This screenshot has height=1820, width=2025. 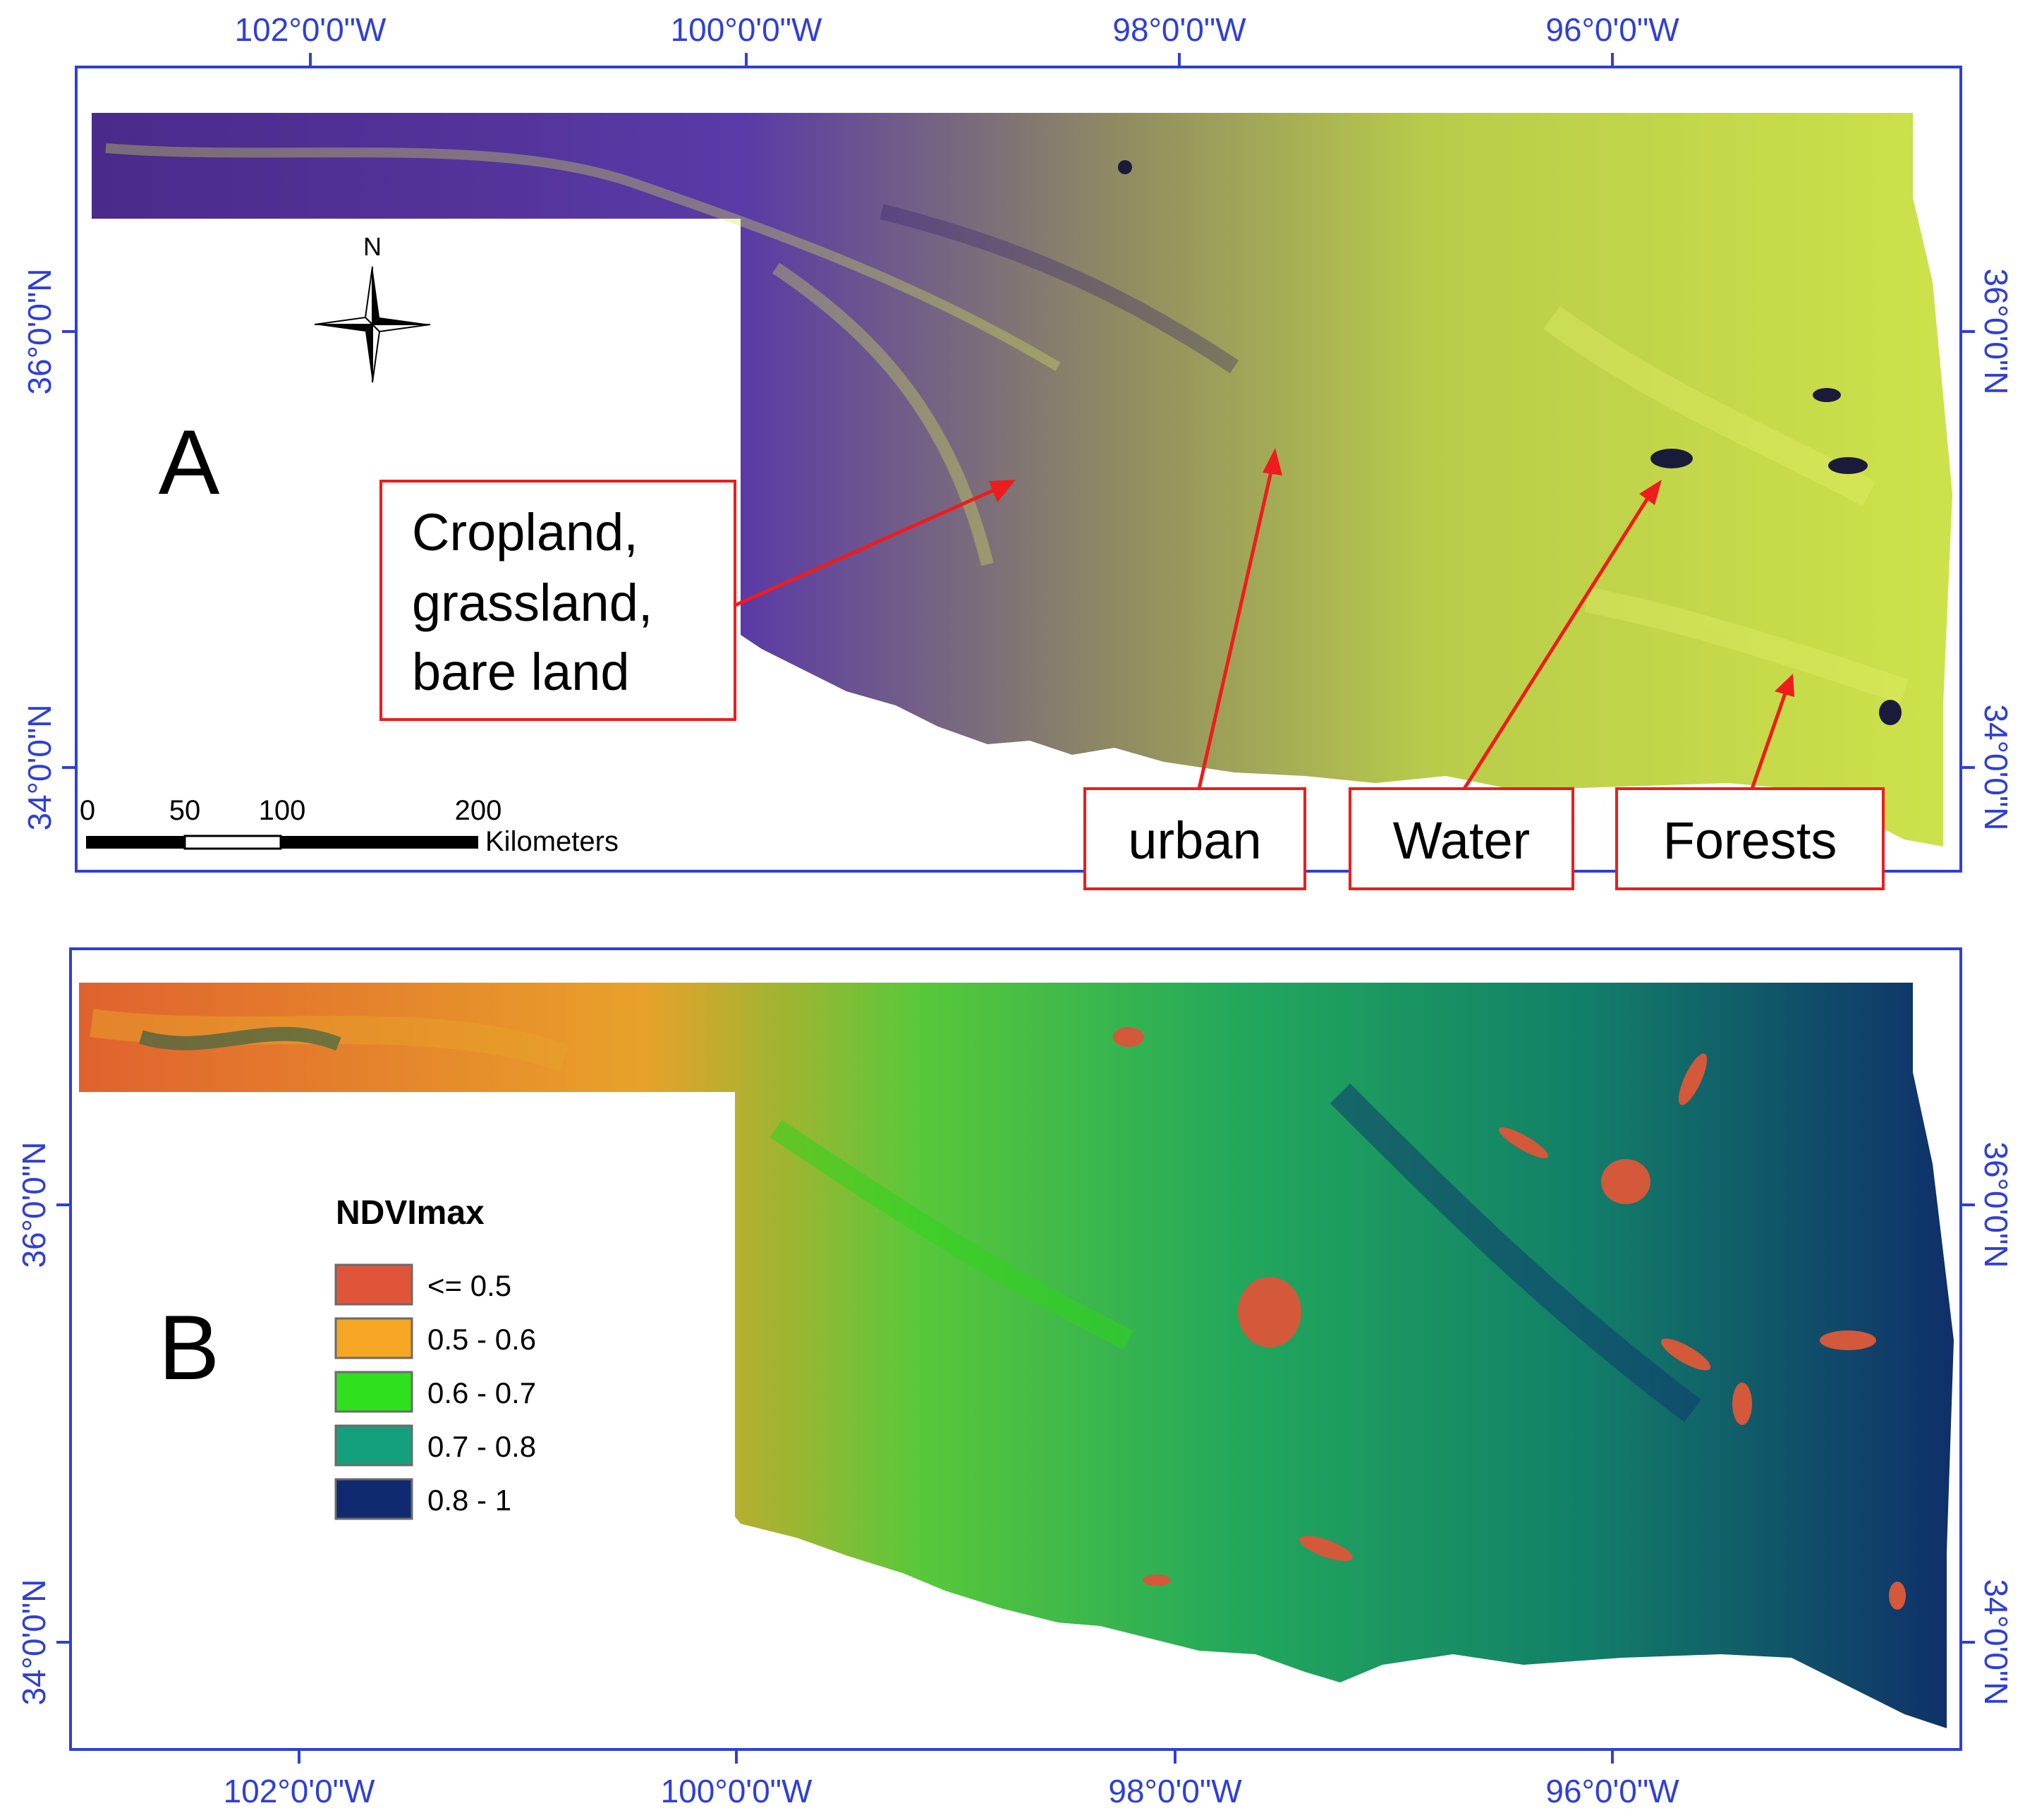 What do you see at coordinates (410, 1213) in the screenshot?
I see `legend-title: NDVImax` at bounding box center [410, 1213].